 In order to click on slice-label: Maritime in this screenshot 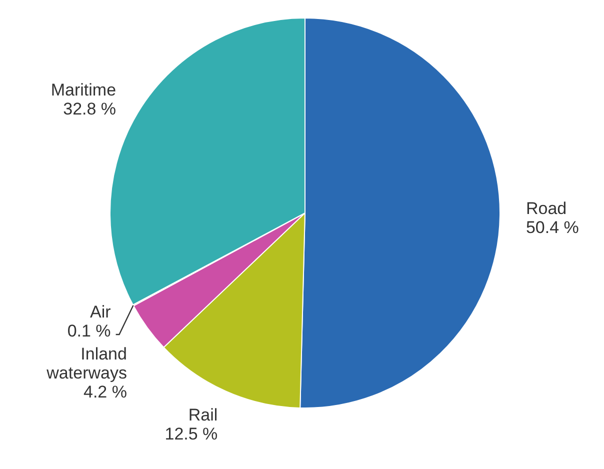, I will do `click(83, 90)`.